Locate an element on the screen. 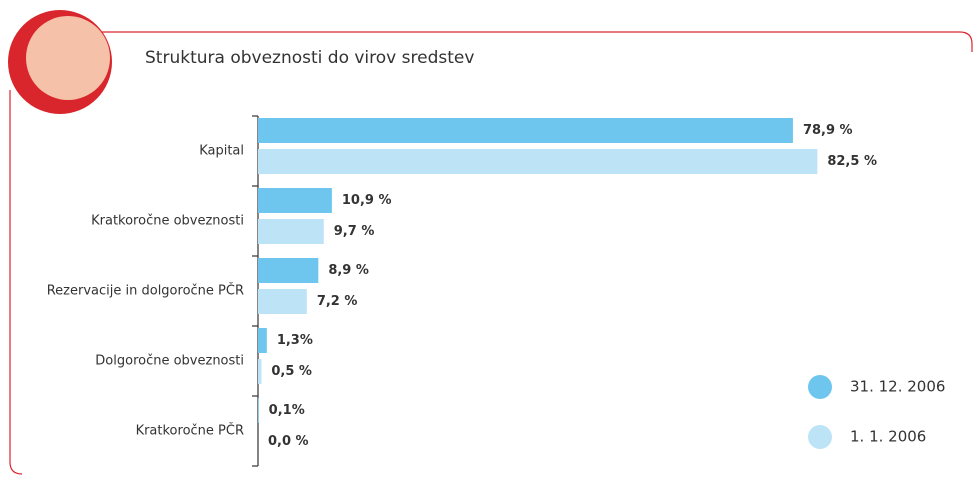 The image size is (977, 486). badge-fill is located at coordinates (68, 58).